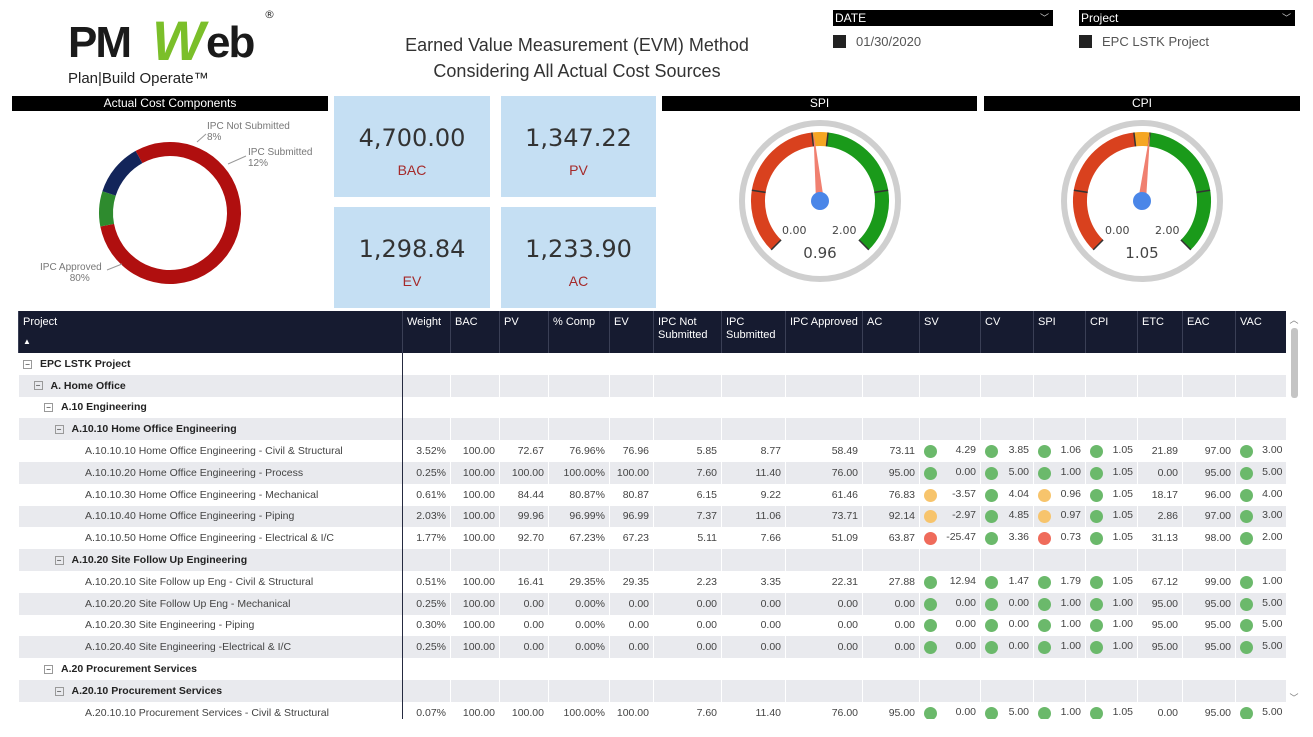 The height and width of the screenshot is (737, 1313). What do you see at coordinates (475, 647) in the screenshot?
I see `cell-bac: 100.00` at bounding box center [475, 647].